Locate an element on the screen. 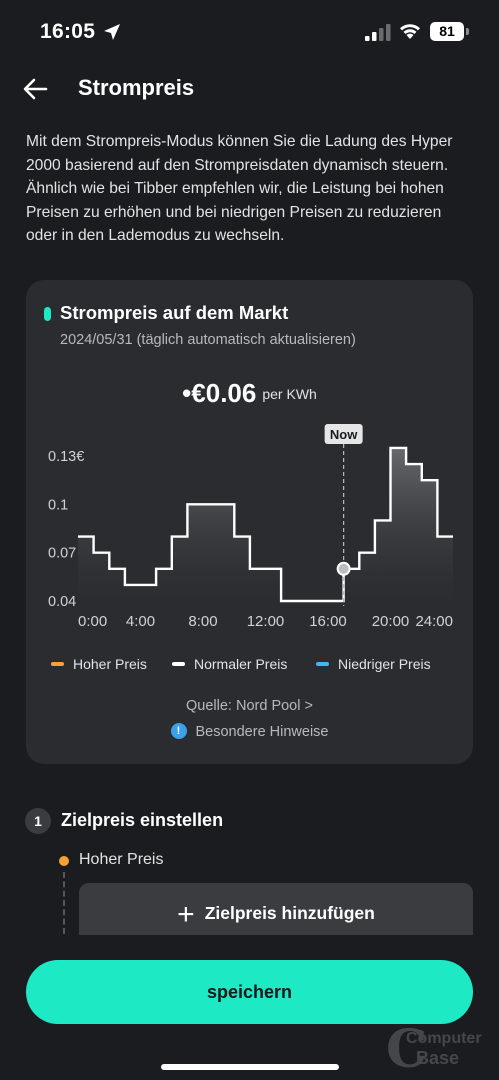  save-button: speichern is located at coordinates (249, 992).